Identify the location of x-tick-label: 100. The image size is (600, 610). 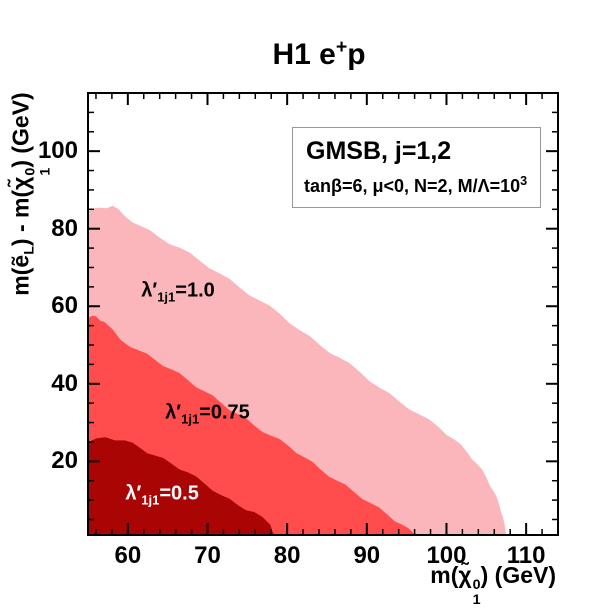
(446, 555).